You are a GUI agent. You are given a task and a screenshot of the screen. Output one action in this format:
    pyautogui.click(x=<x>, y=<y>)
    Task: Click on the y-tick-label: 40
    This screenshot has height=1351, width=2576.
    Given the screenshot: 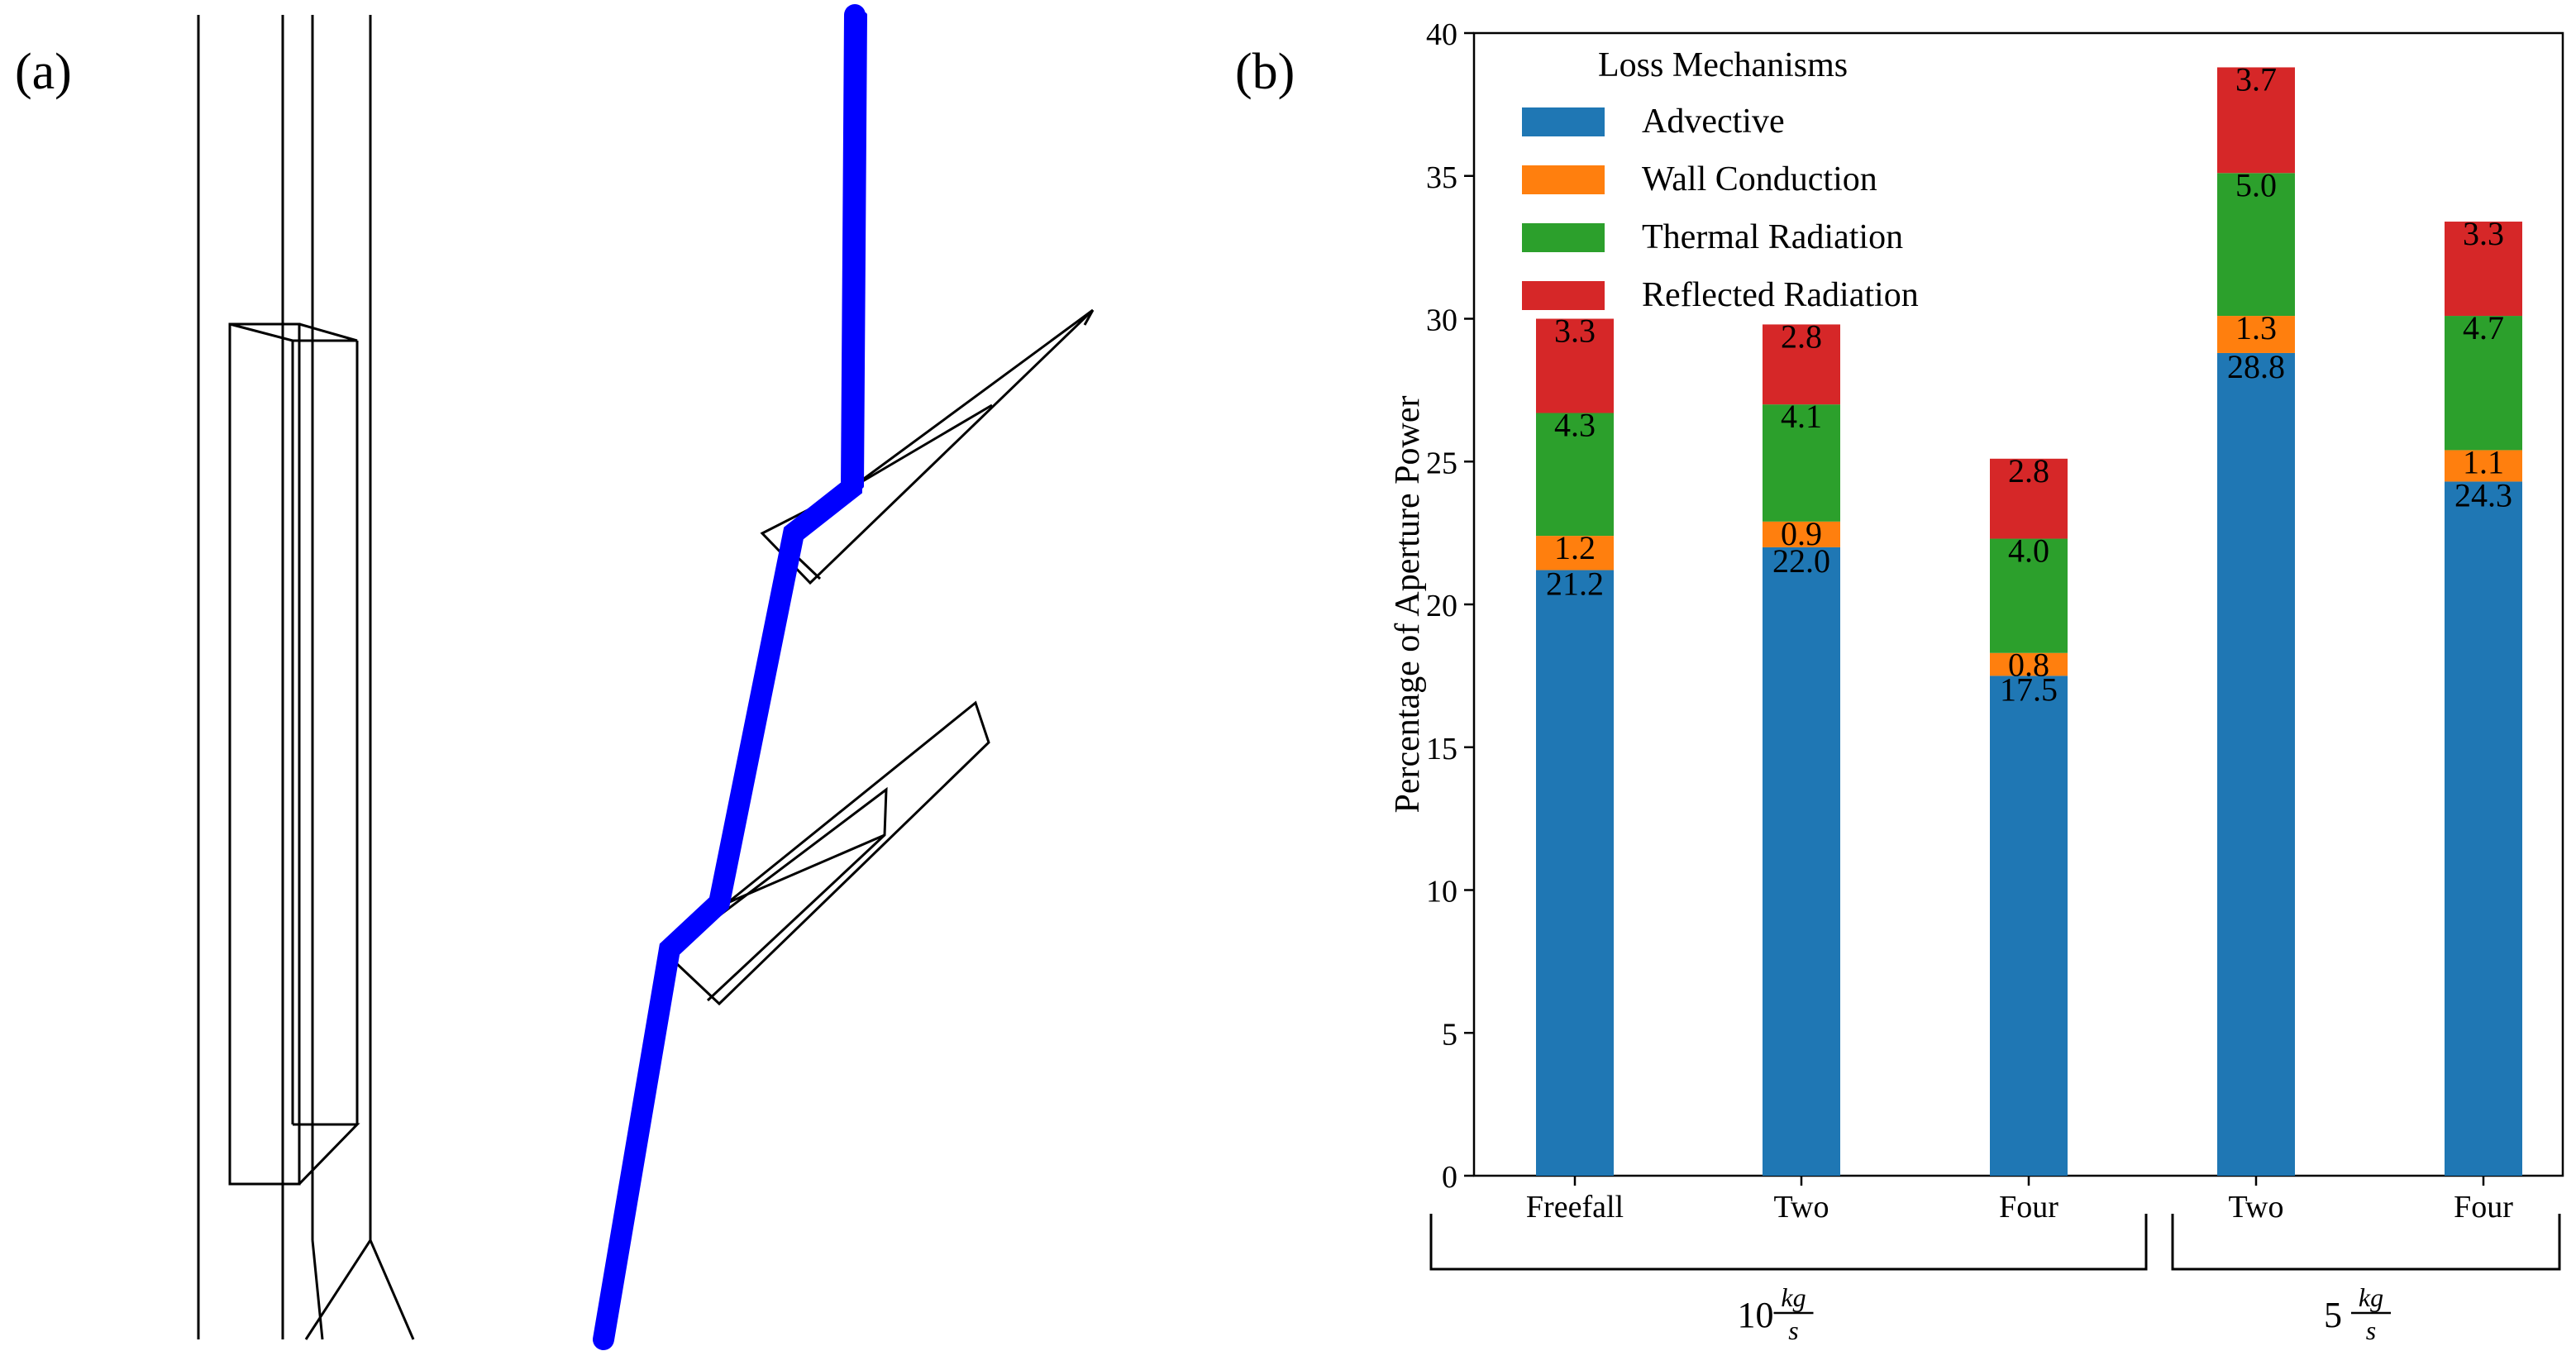 What is the action you would take?
    pyautogui.click(x=1441, y=34)
    